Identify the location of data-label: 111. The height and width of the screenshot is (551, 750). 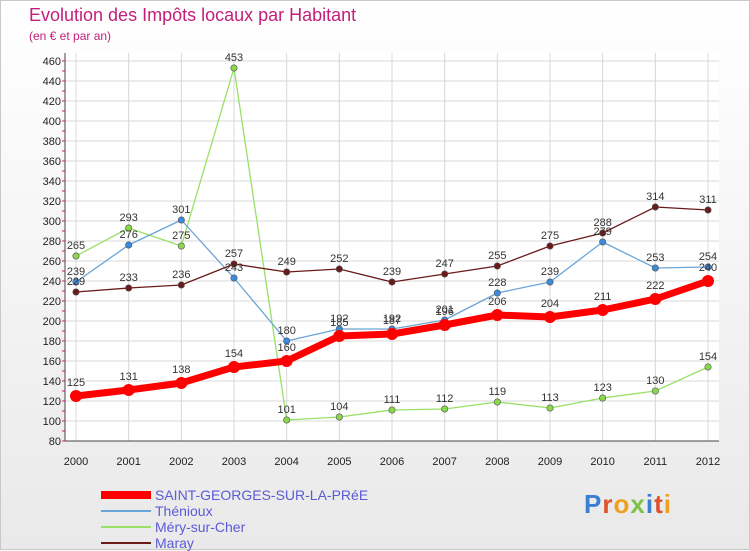
(392, 400).